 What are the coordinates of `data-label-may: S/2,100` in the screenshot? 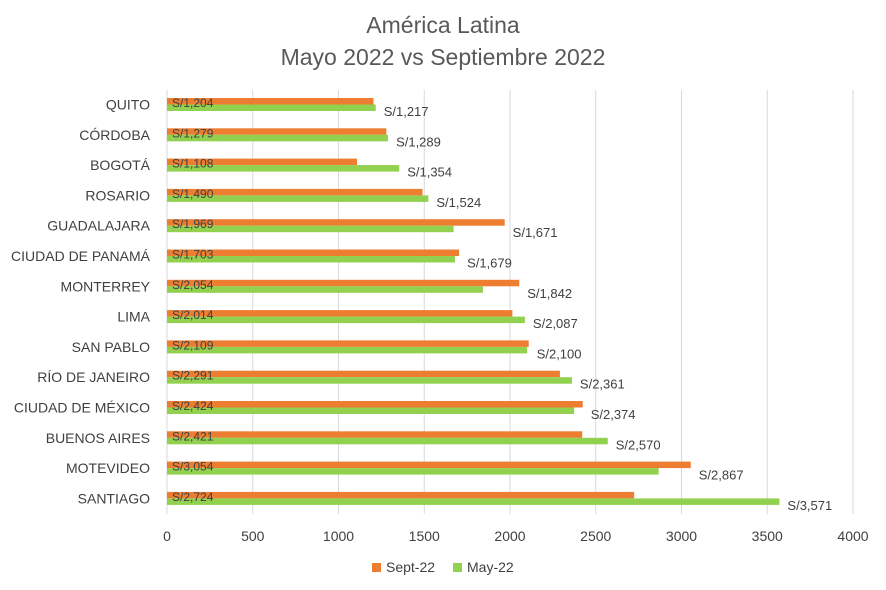 It's located at (559, 353).